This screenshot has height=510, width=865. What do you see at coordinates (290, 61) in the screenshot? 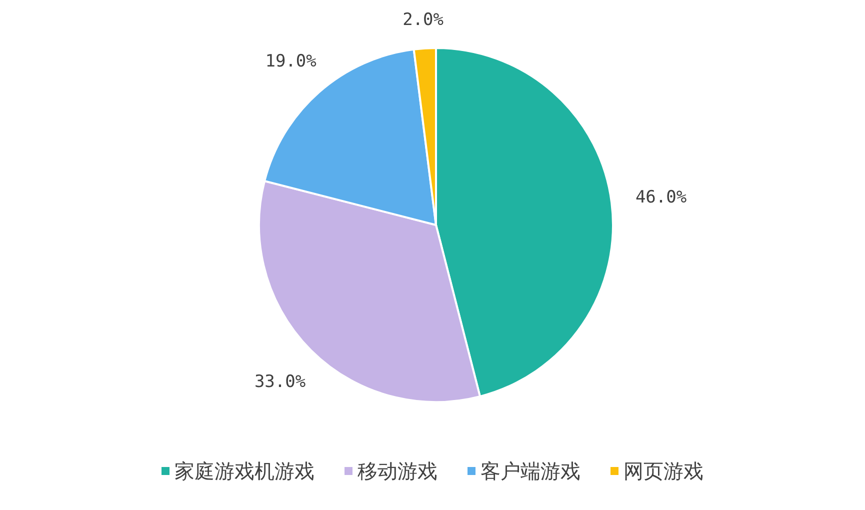
I see `data-label: 19.0%` at bounding box center [290, 61].